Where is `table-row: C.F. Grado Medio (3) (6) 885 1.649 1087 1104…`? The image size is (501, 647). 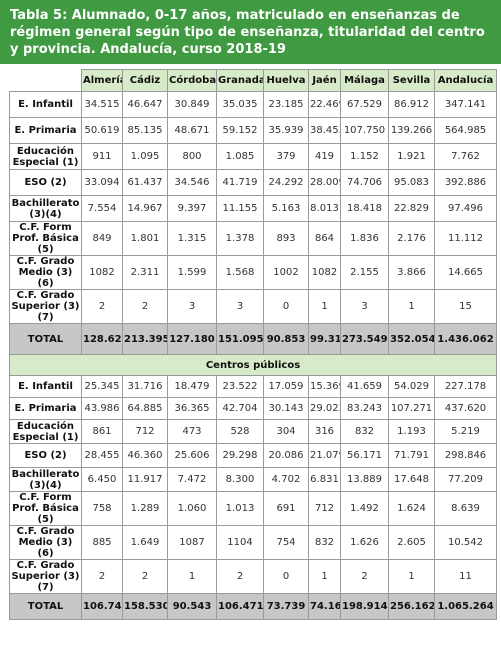 table-row: C.F. Grado Medio (3) (6) 885 1.649 1087 1104… is located at coordinates (253, 542).